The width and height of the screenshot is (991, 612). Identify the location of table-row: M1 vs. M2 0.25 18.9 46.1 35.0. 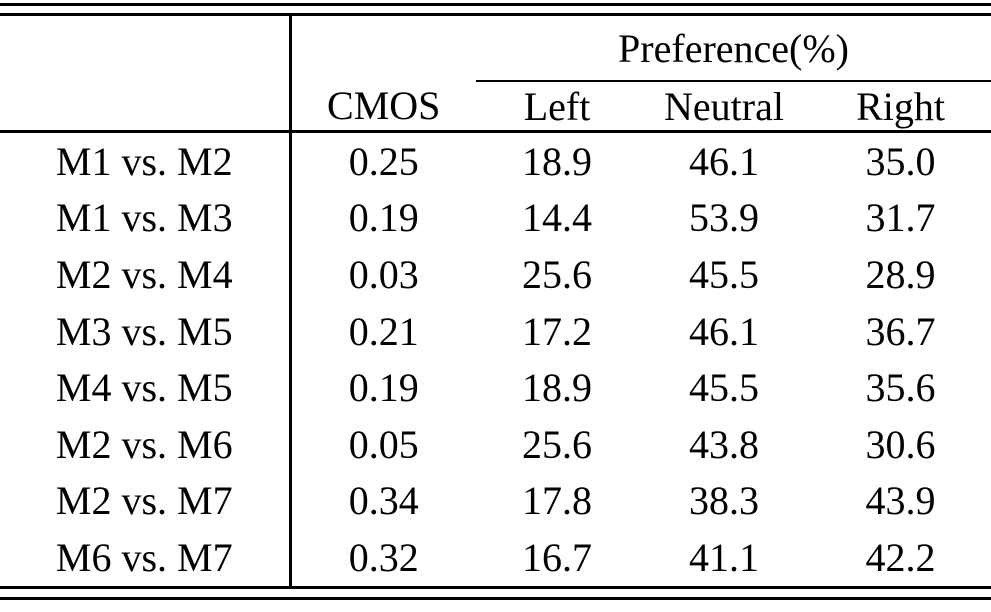
(495, 160).